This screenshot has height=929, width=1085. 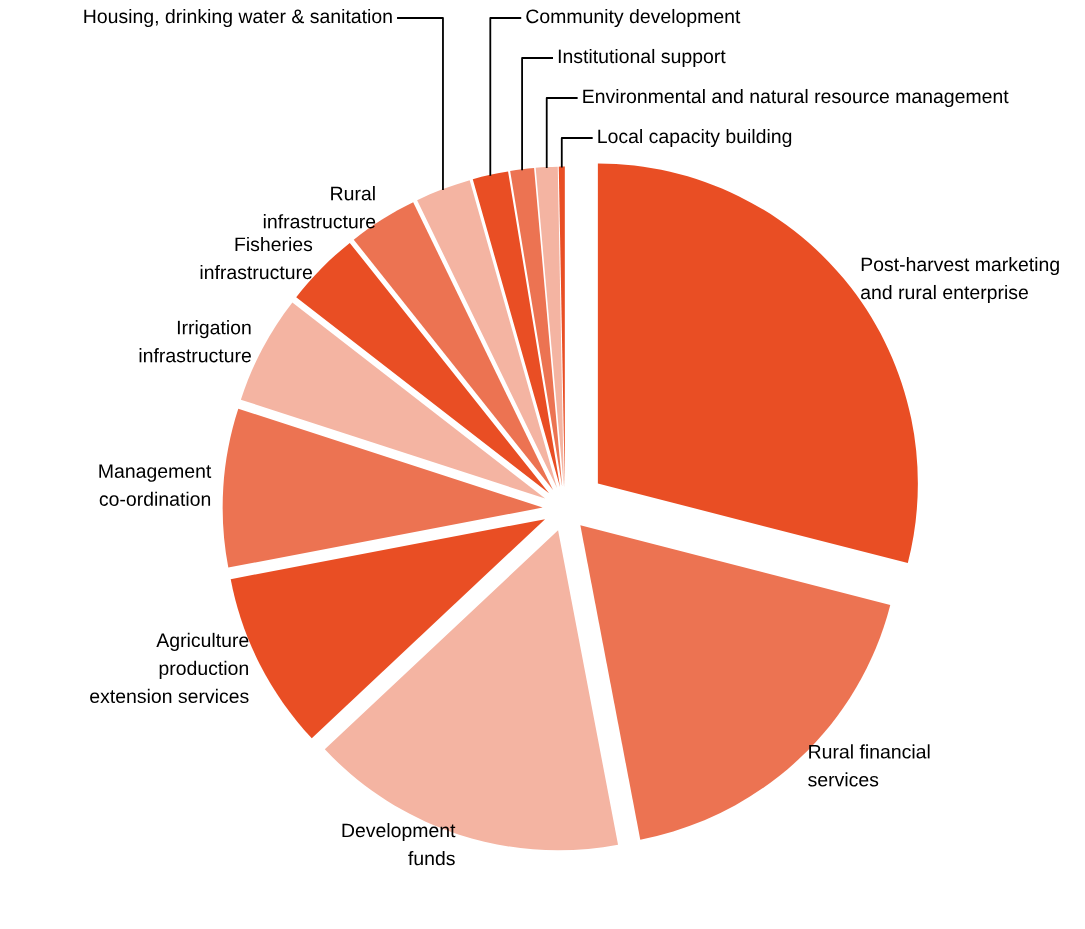 What do you see at coordinates (256, 258) in the screenshot?
I see `slice-label: Fisheries infrastructure` at bounding box center [256, 258].